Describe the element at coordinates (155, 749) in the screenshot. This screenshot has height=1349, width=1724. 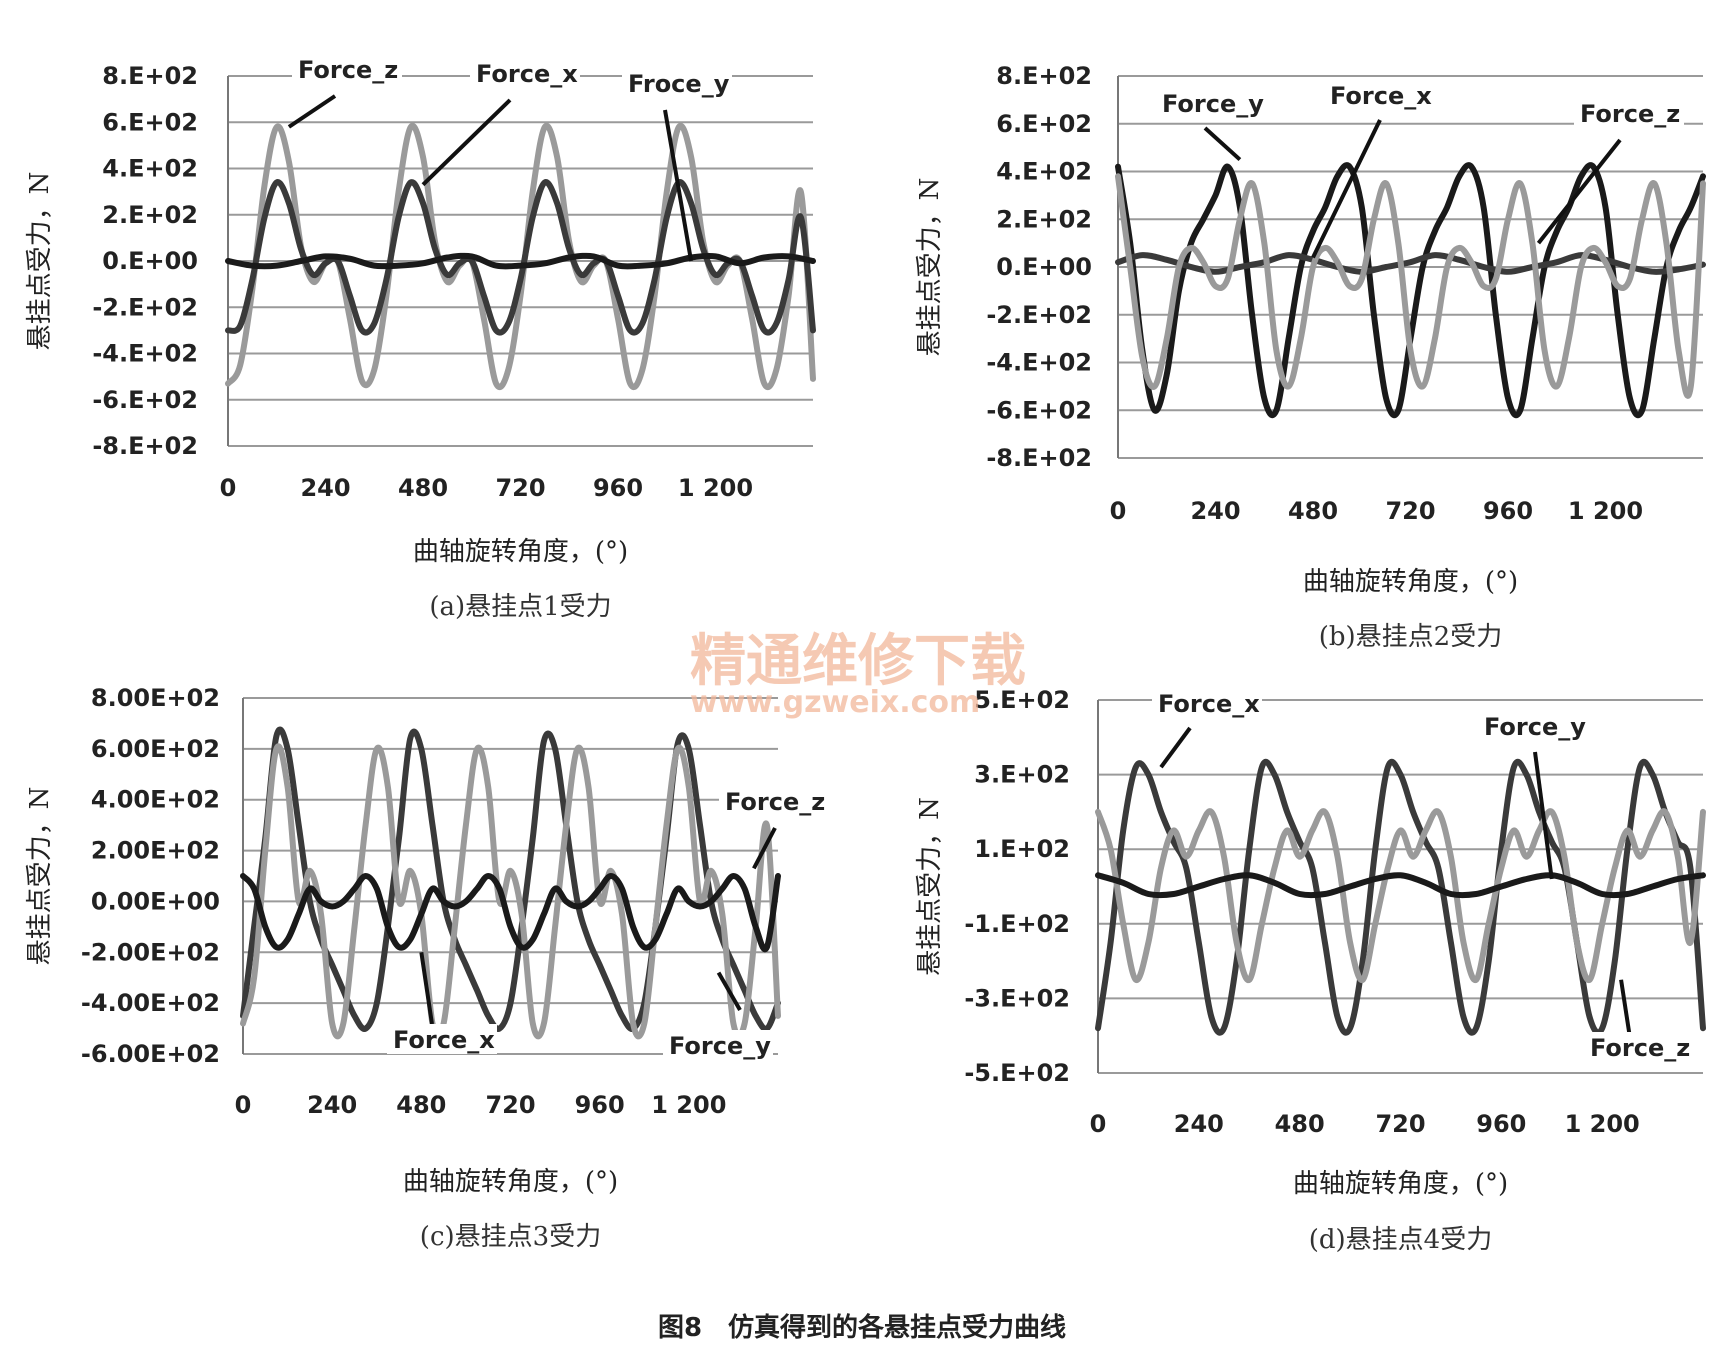
I see `y-tick-label: 6.00E+02` at that location.